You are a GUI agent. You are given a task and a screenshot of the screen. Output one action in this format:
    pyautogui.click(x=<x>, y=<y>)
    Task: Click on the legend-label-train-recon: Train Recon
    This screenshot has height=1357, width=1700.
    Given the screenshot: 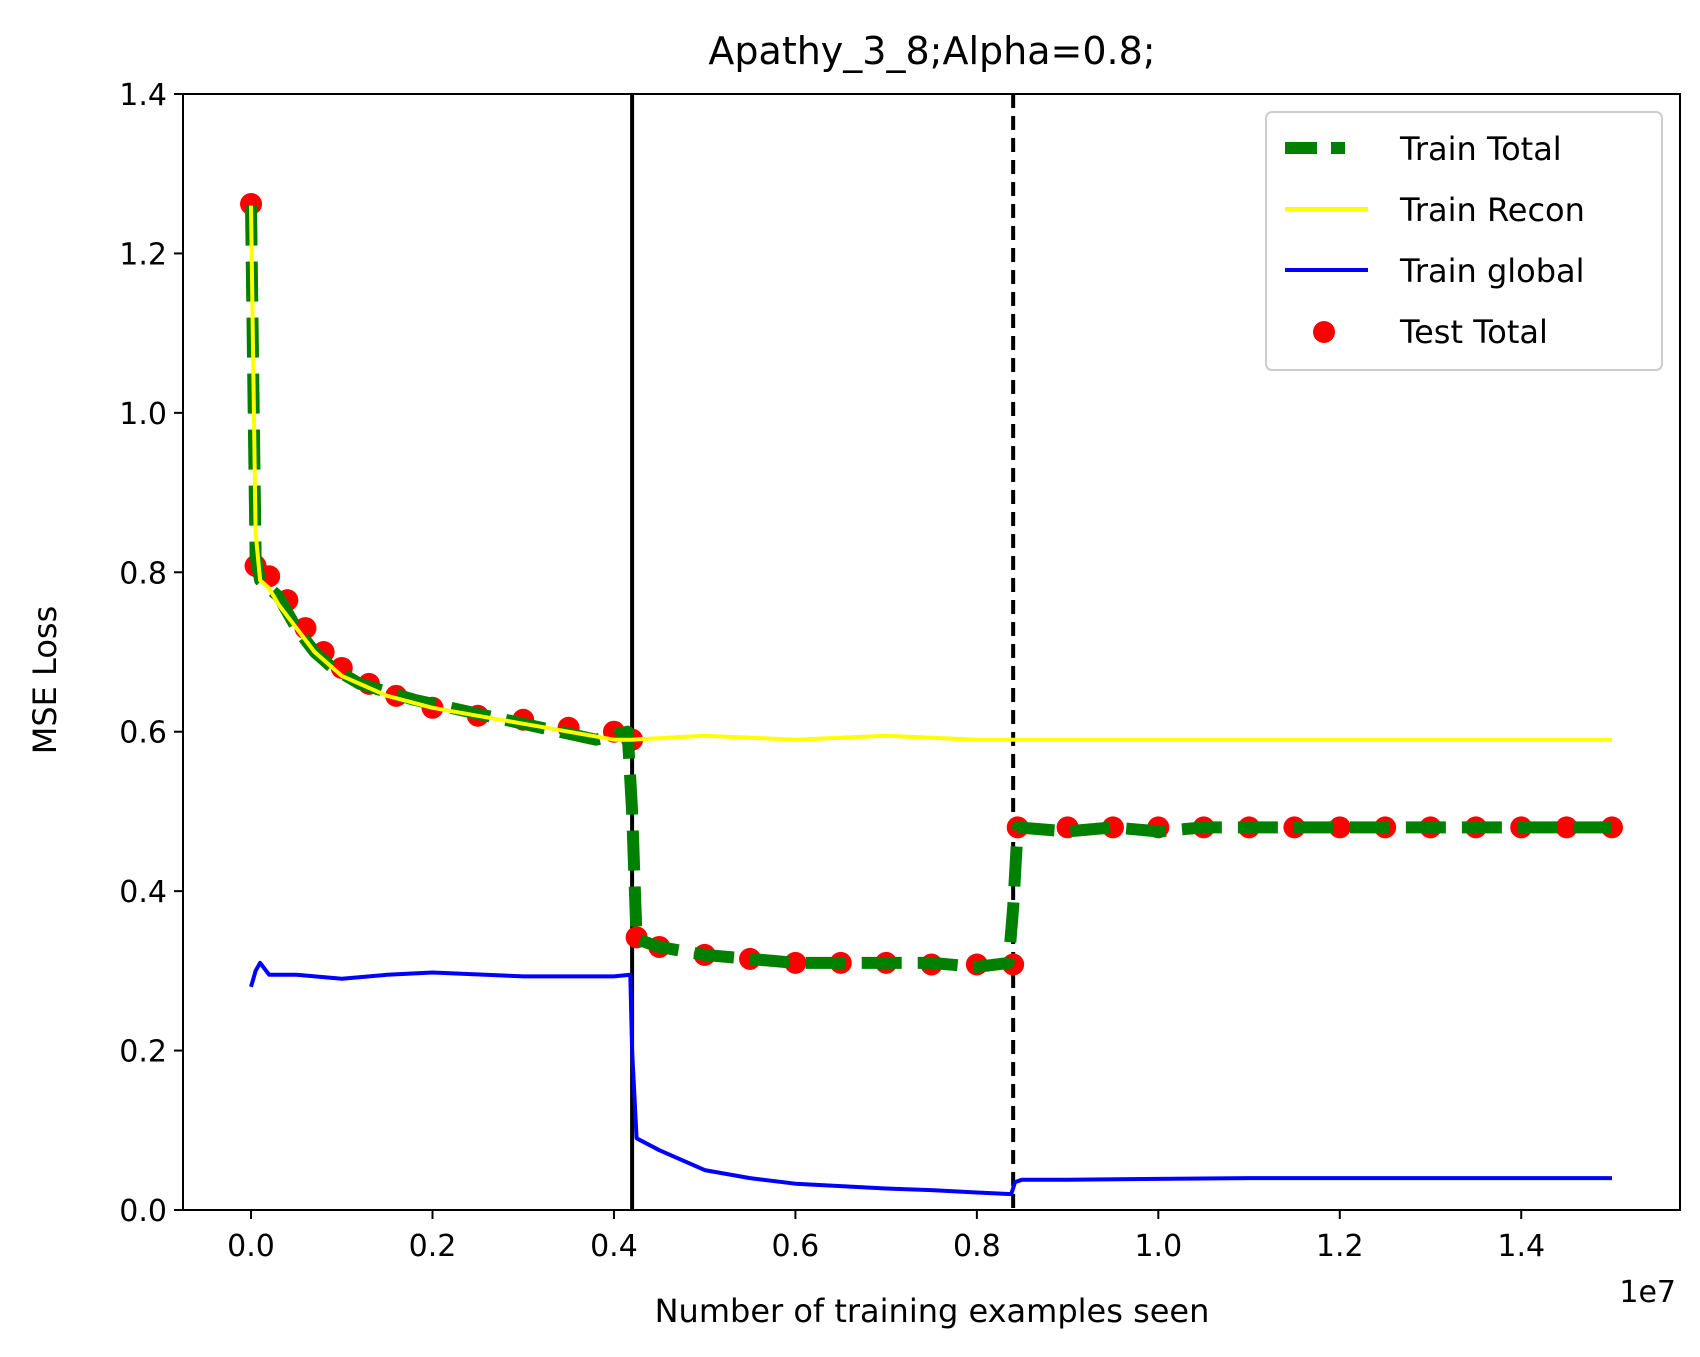 What is the action you would take?
    pyautogui.click(x=1492, y=210)
    